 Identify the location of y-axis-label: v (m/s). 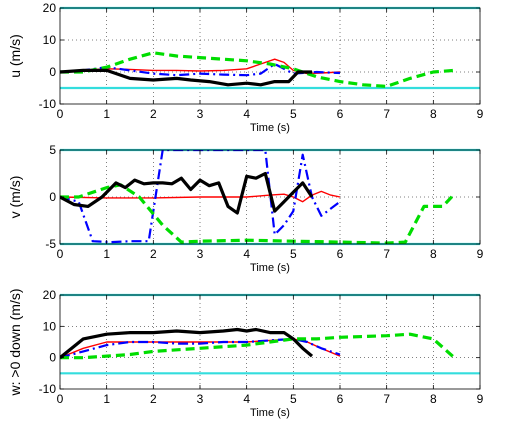
(15, 197).